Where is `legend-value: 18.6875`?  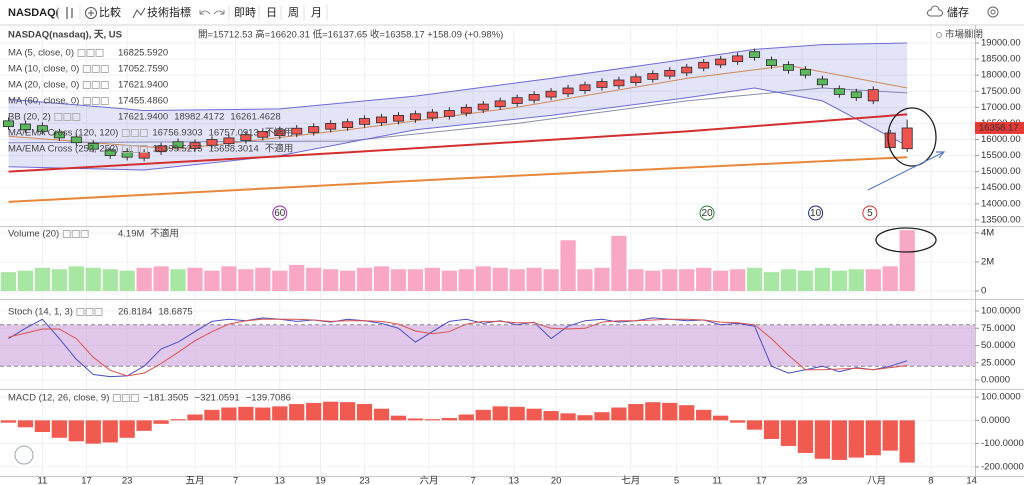 legend-value: 18.6875 is located at coordinates (175, 312).